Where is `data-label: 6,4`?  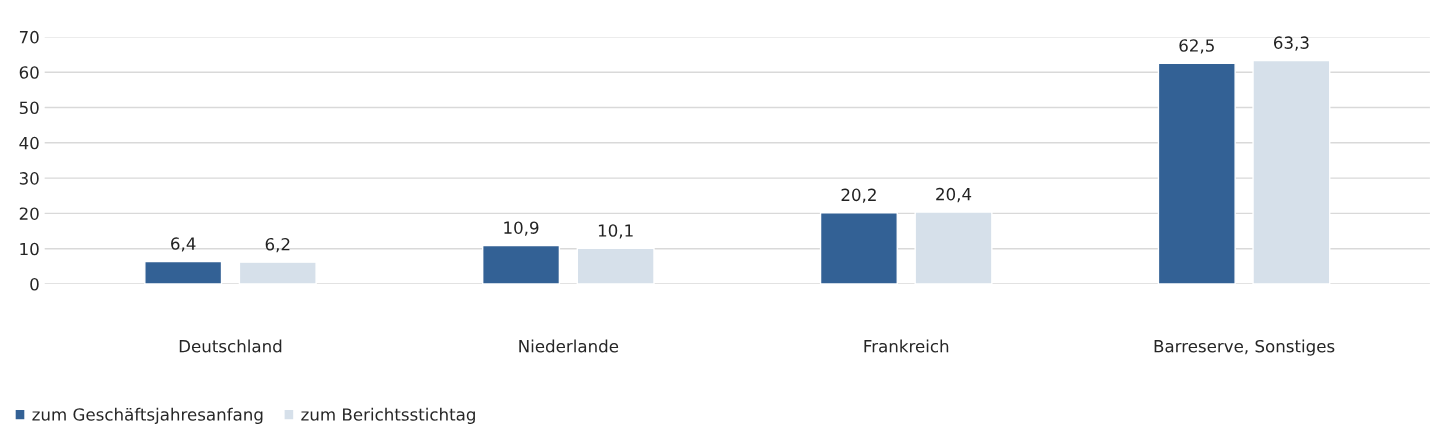
data-label: 6,4 is located at coordinates (183, 244).